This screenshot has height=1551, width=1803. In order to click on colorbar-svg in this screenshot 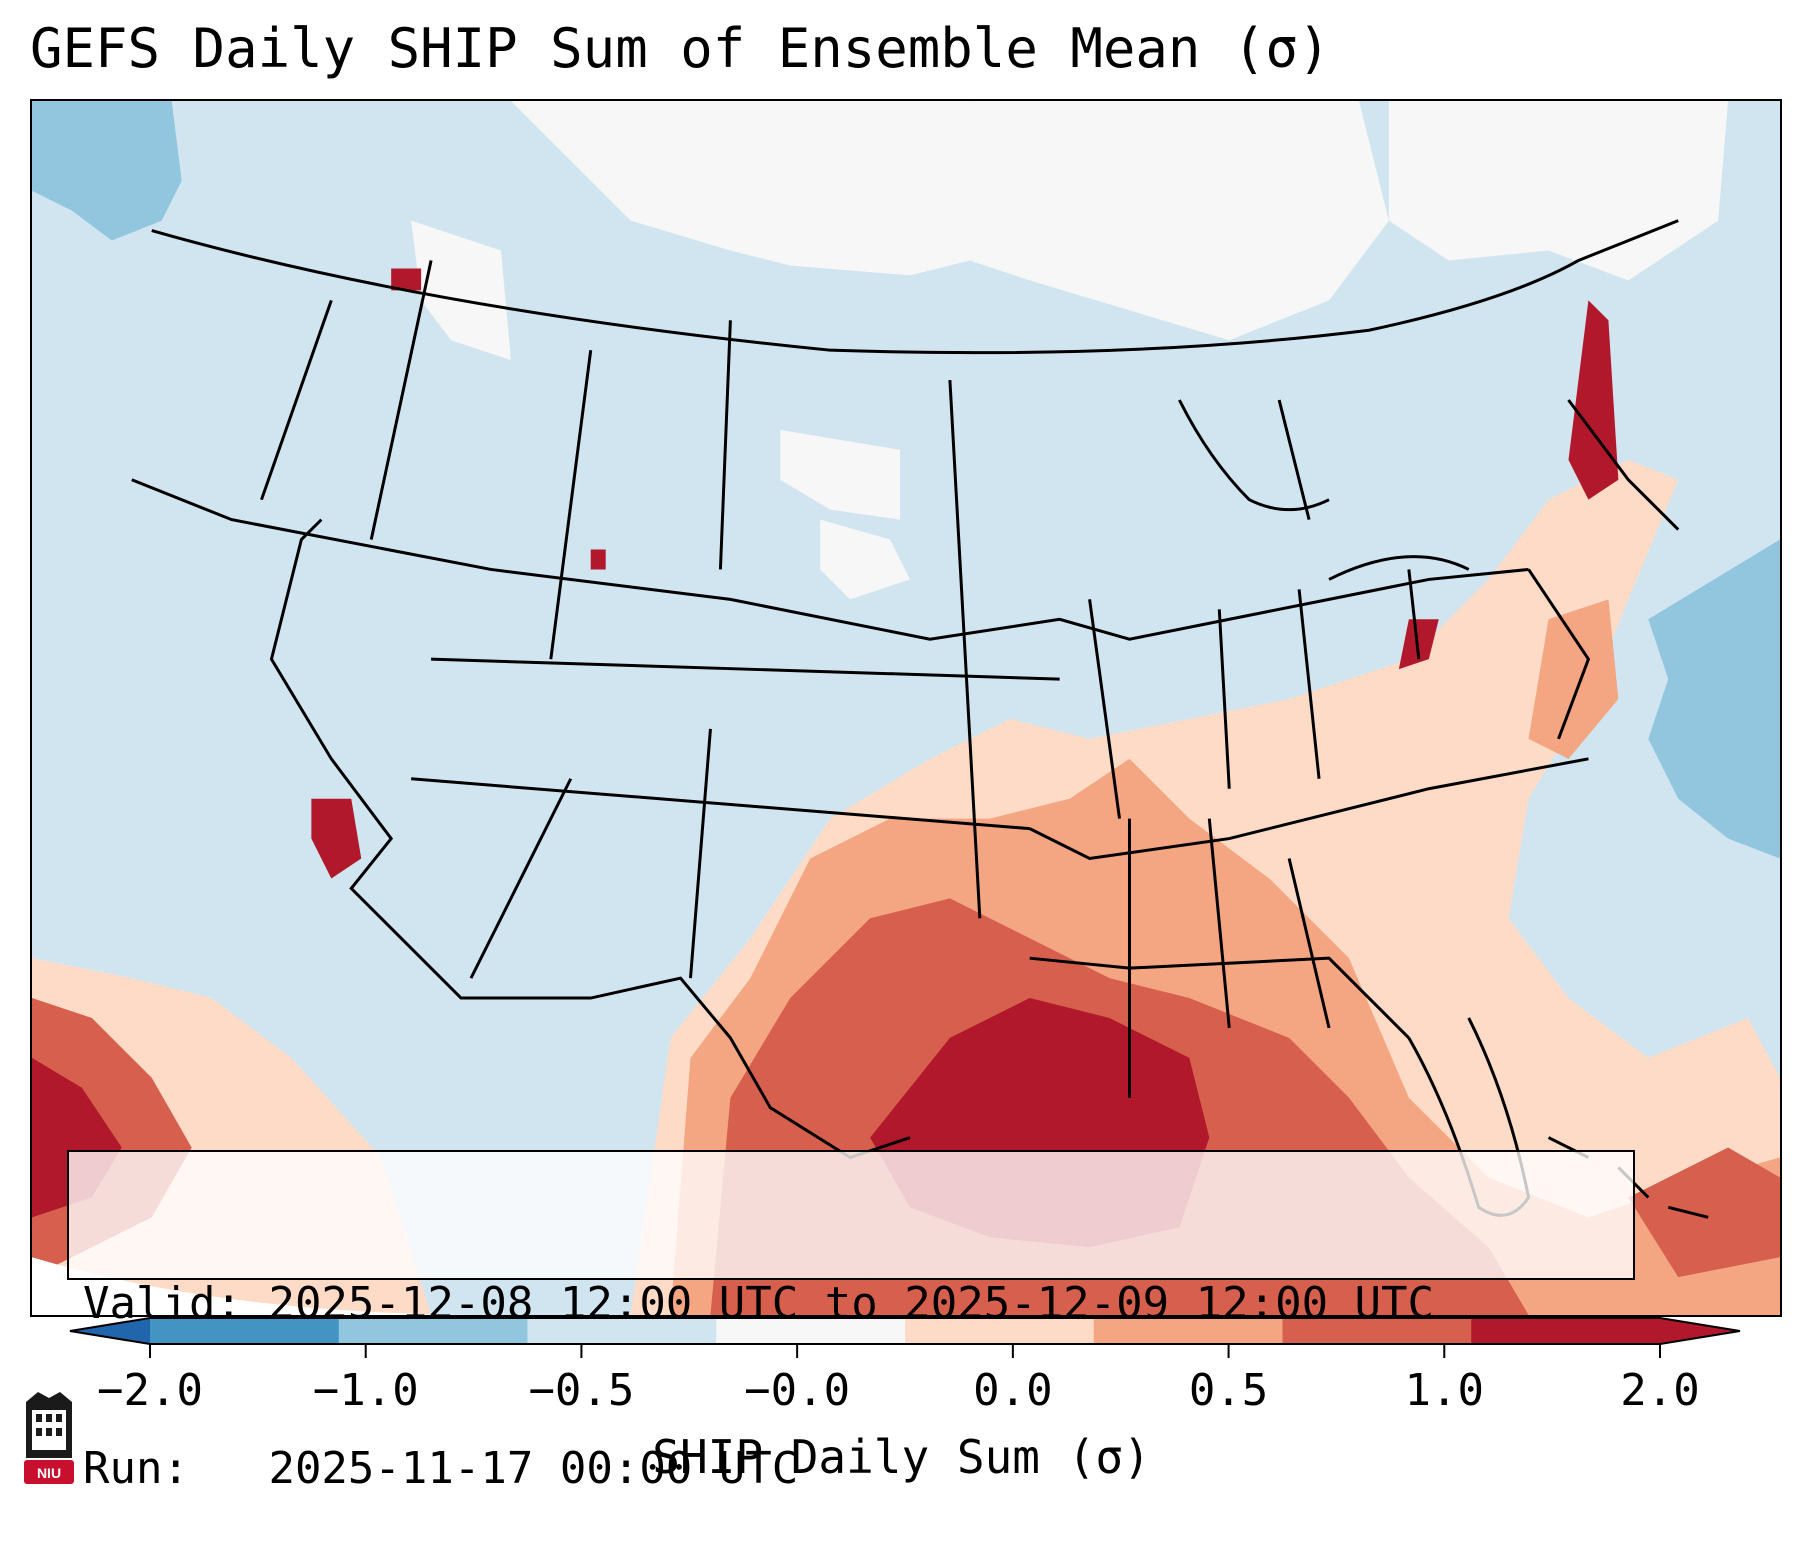, I will do `click(905, 1337)`.